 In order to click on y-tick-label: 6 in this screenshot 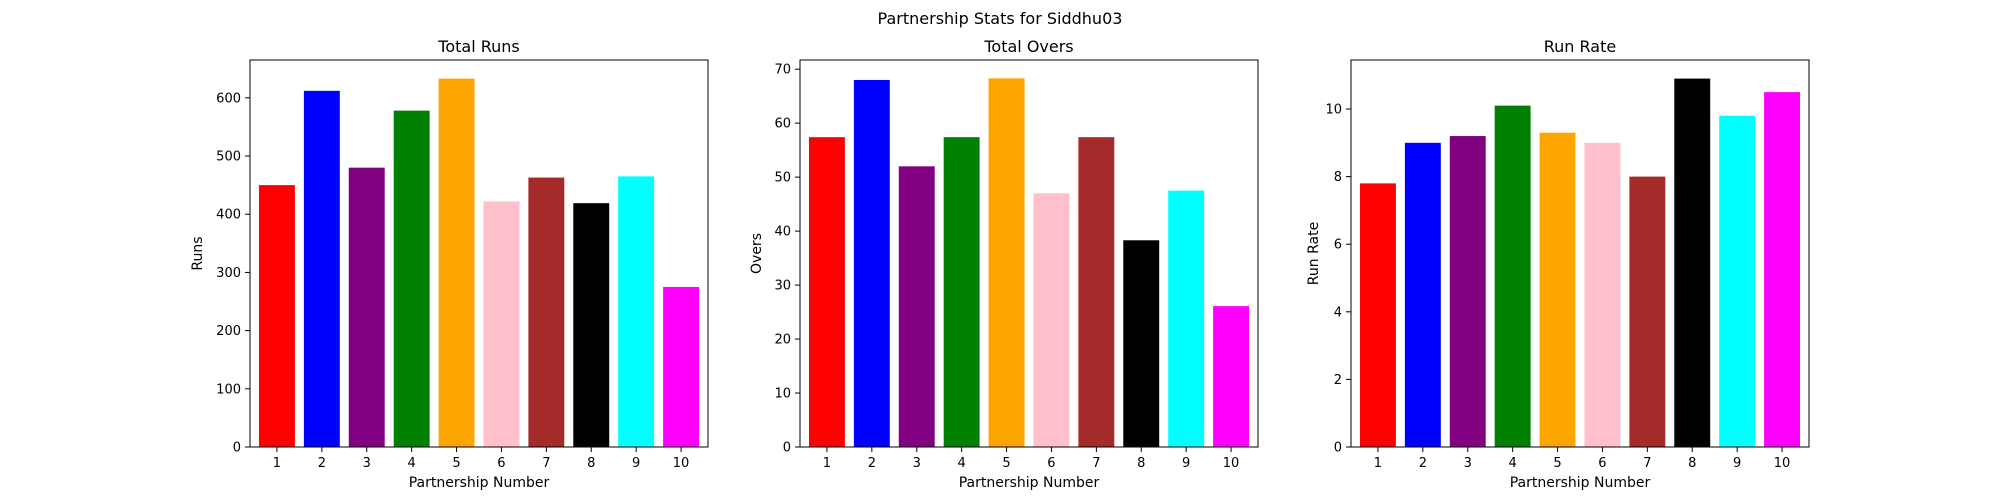, I will do `click(1338, 245)`.